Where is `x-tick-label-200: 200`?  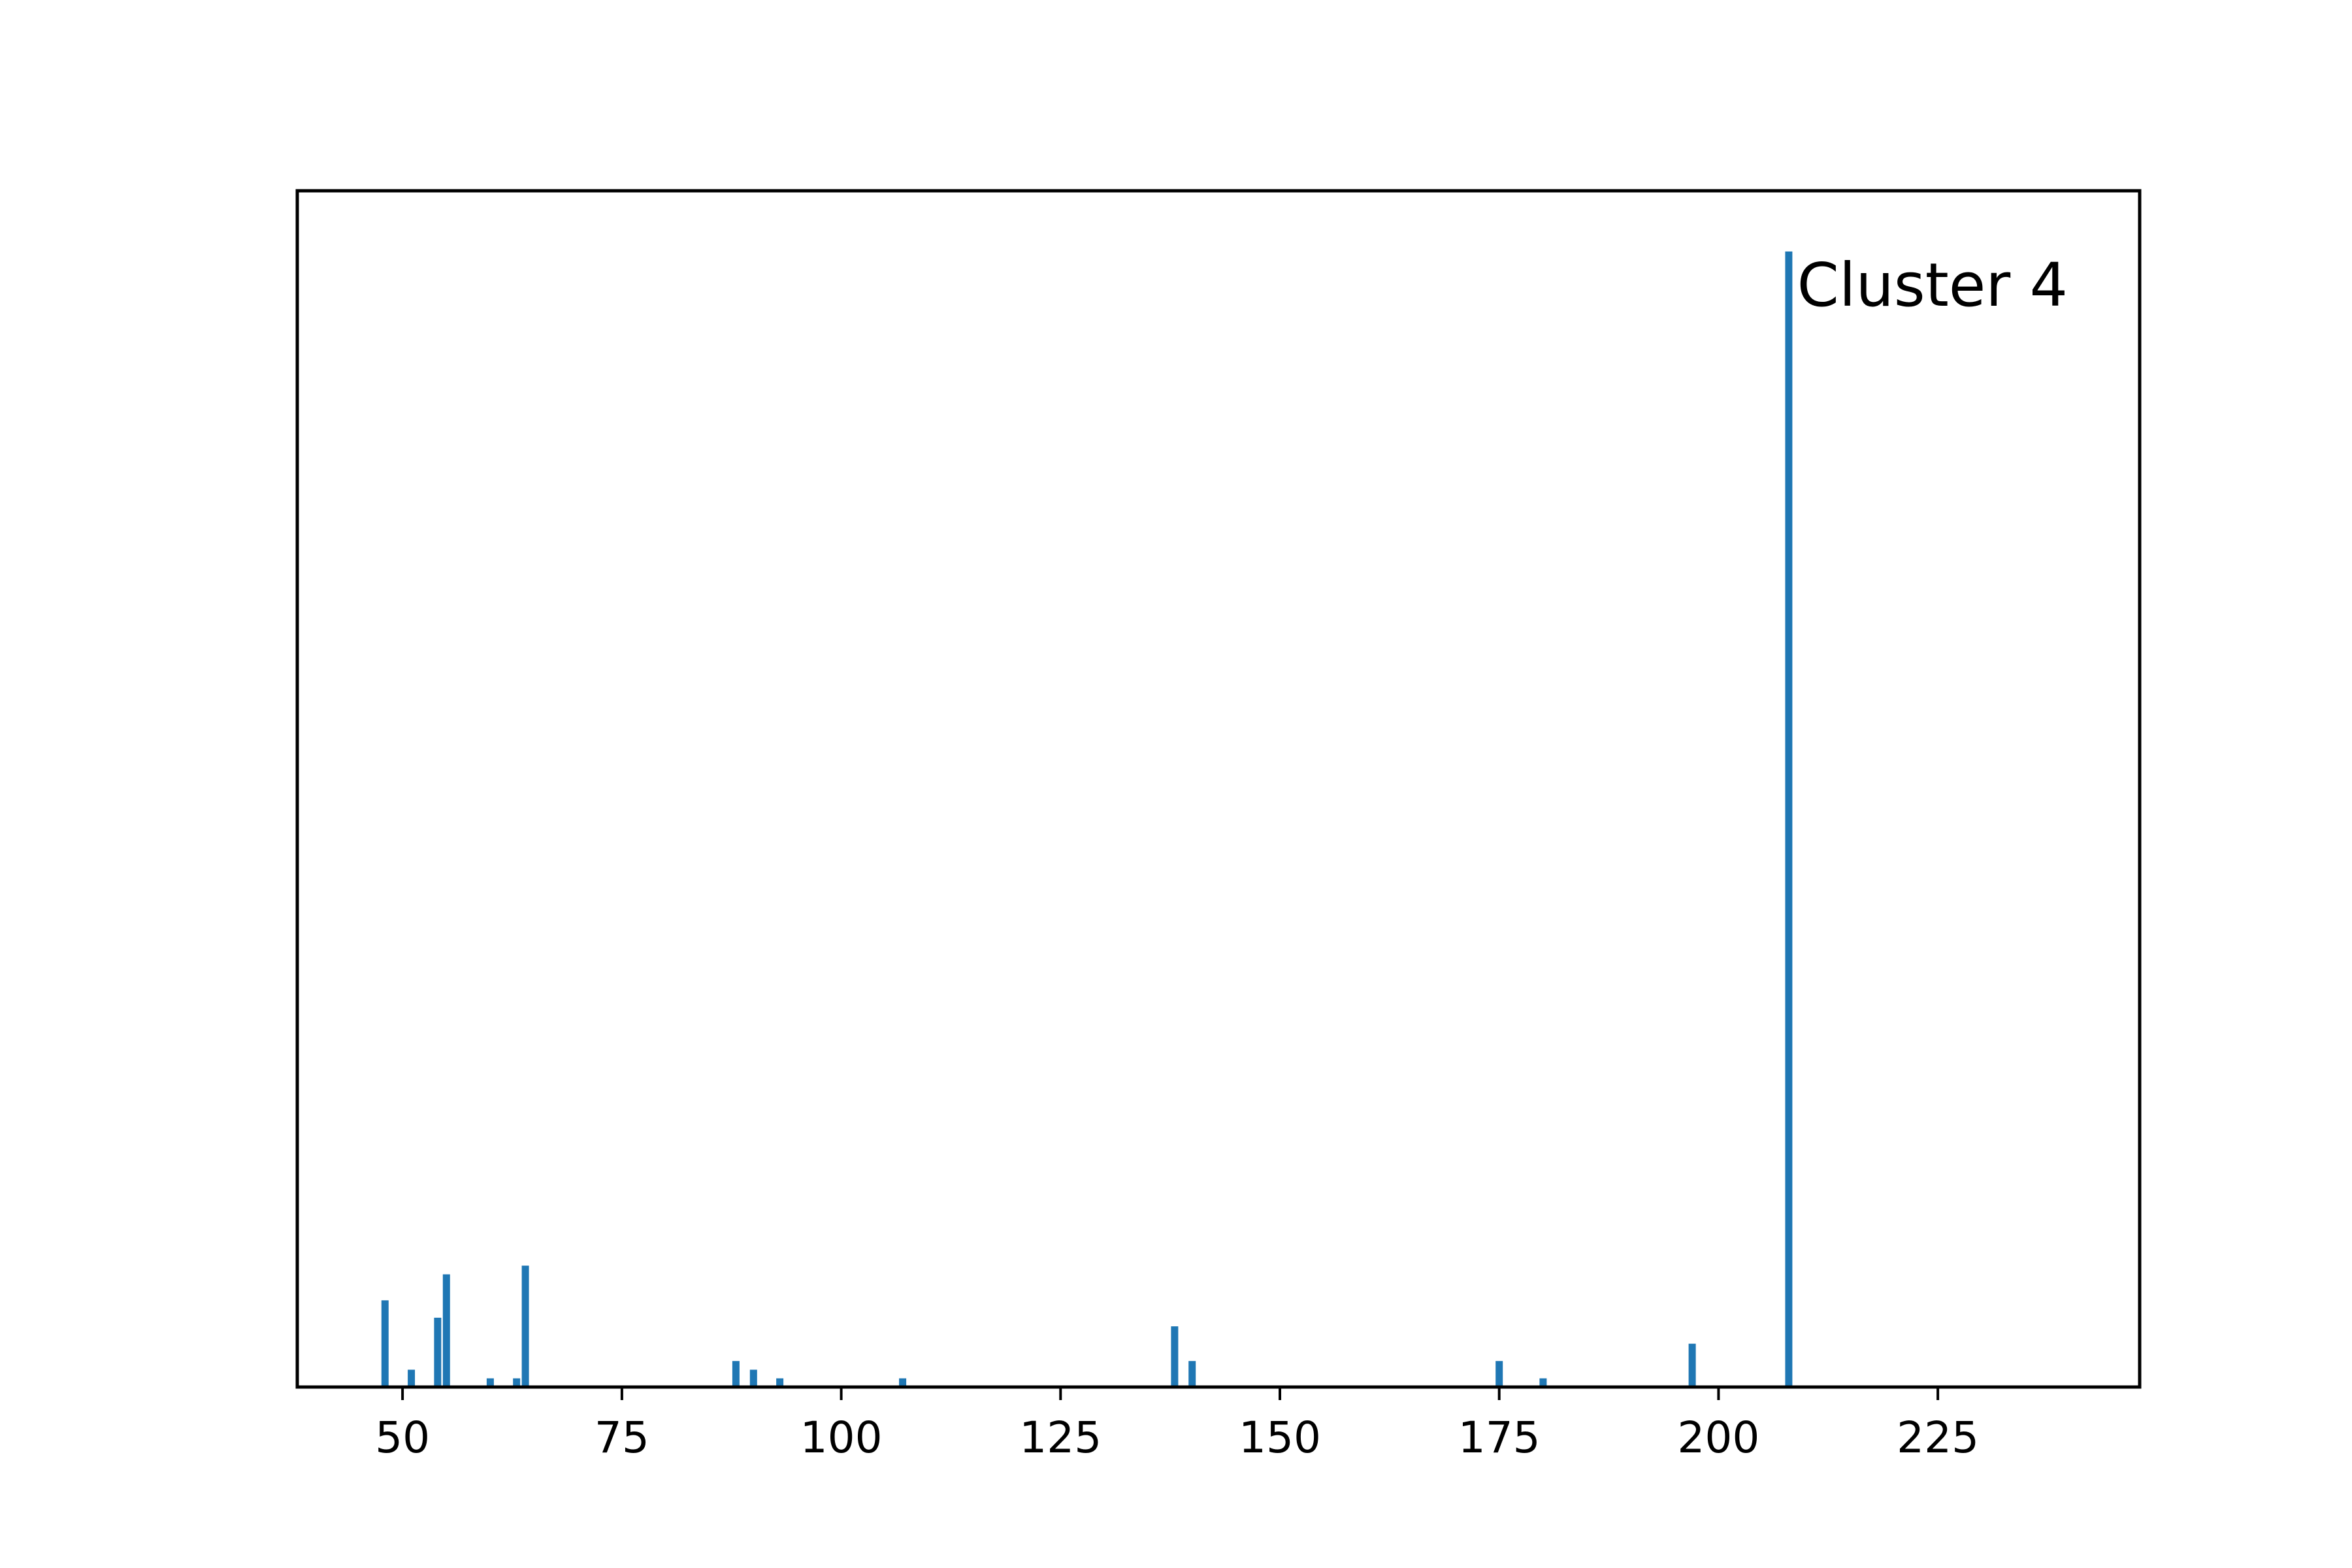
x-tick-label-200: 200 is located at coordinates (1718, 1438).